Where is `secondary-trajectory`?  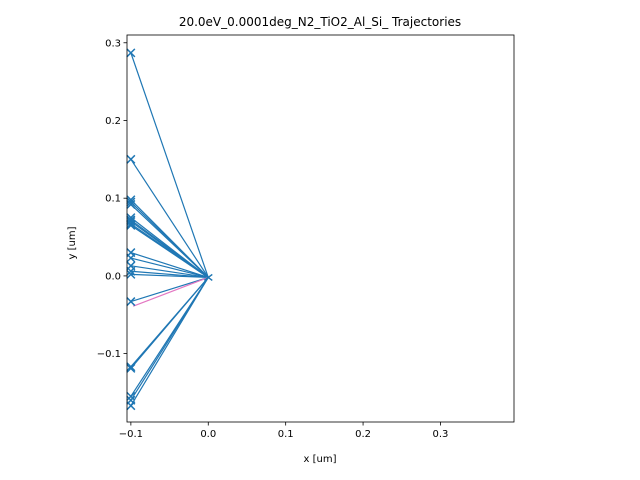 secondary-trajectory is located at coordinates (170, 291).